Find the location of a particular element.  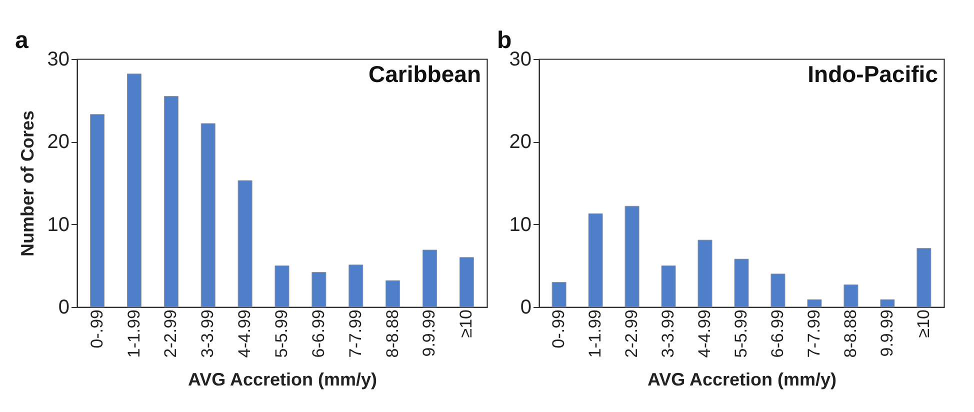

chart-title: Indo-Pacific is located at coordinates (873, 74).